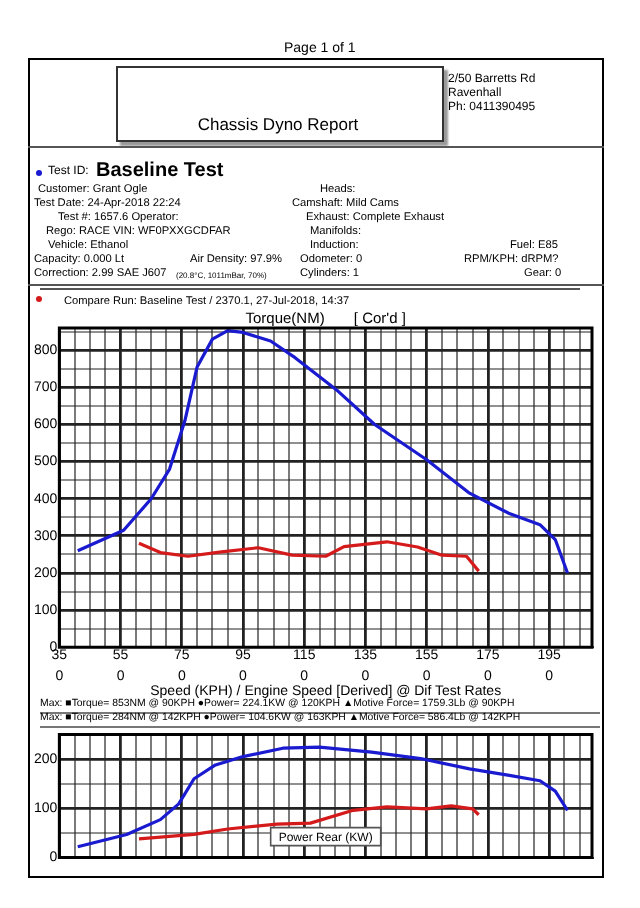 This screenshot has width=640, height=908. Describe the element at coordinates (160, 171) in the screenshot. I see `text: Baseline Test` at that location.